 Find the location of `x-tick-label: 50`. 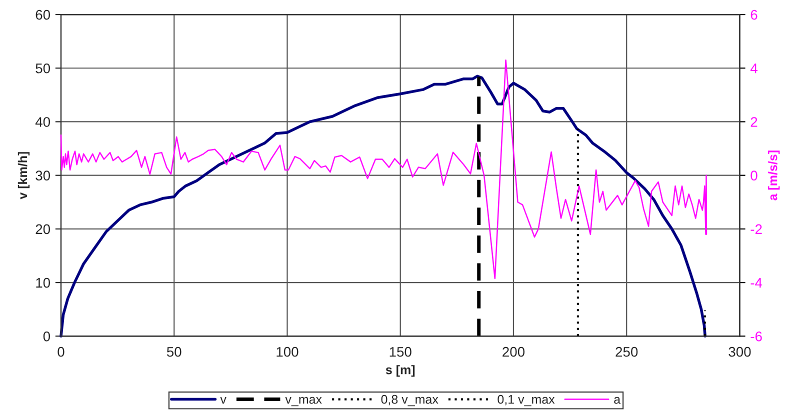

x-tick-label: 50 is located at coordinates (174, 351).